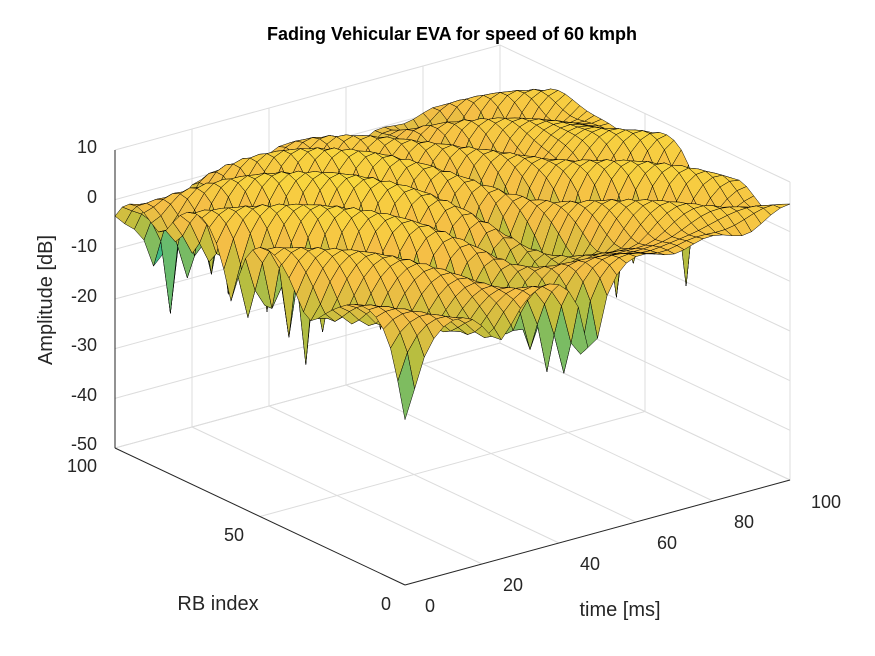 Image resolution: width=875 pixels, height=656 pixels. I want to click on z-tick-label: -10, so click(84, 246).